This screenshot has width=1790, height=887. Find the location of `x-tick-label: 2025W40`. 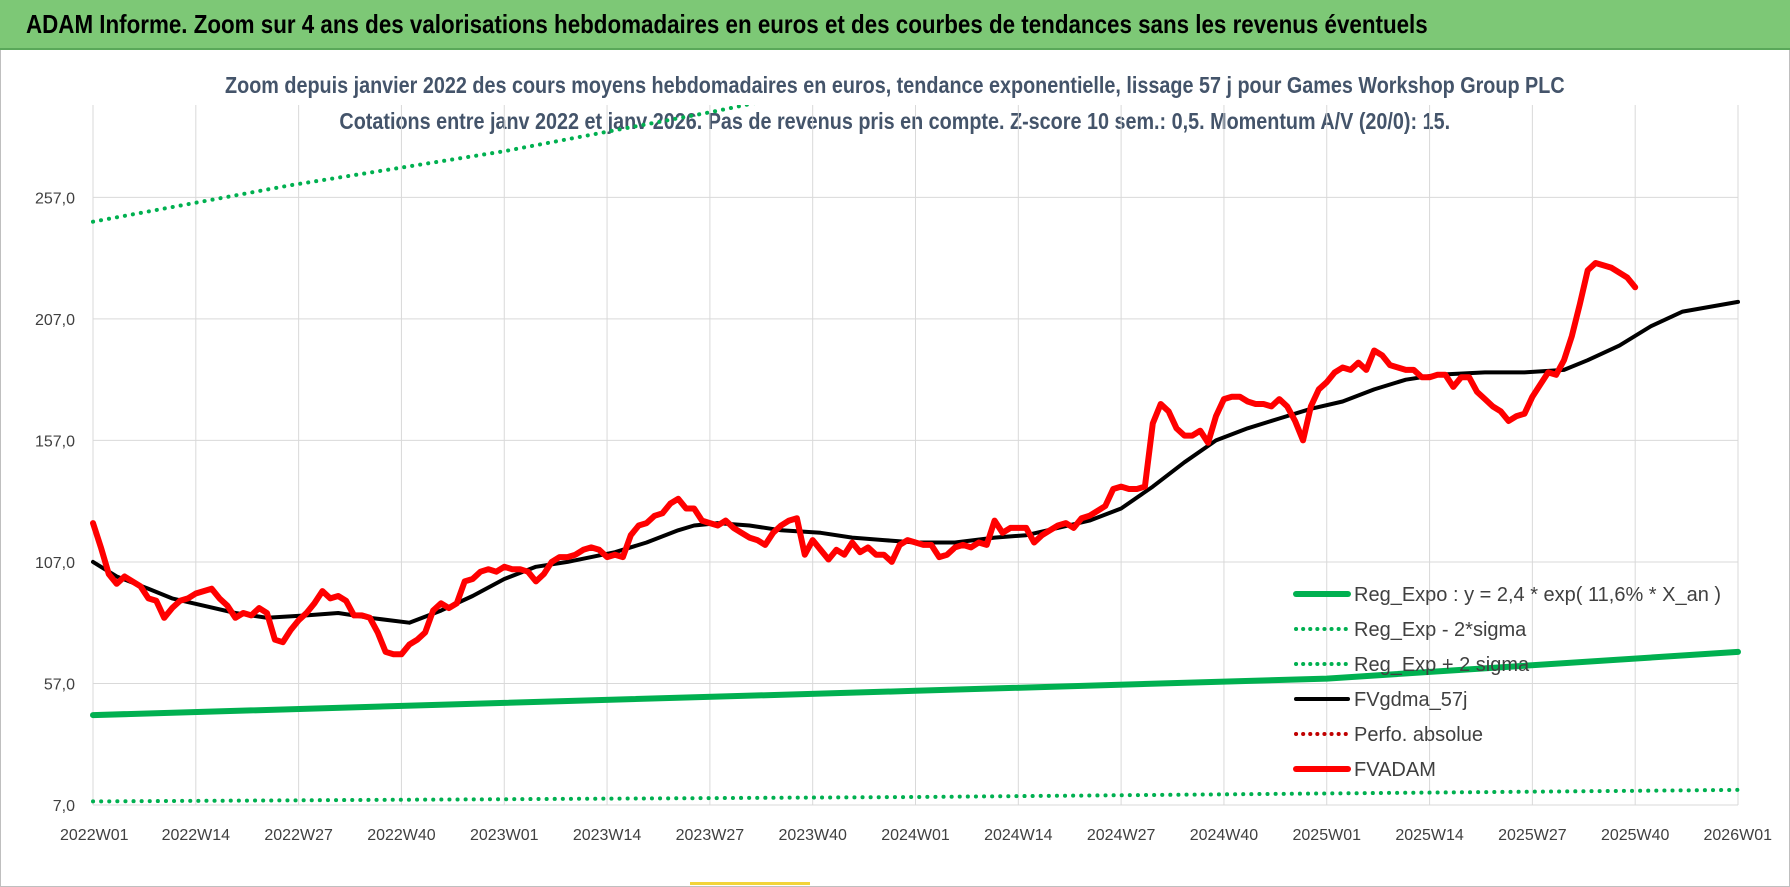

x-tick-label: 2025W40 is located at coordinates (1635, 835).